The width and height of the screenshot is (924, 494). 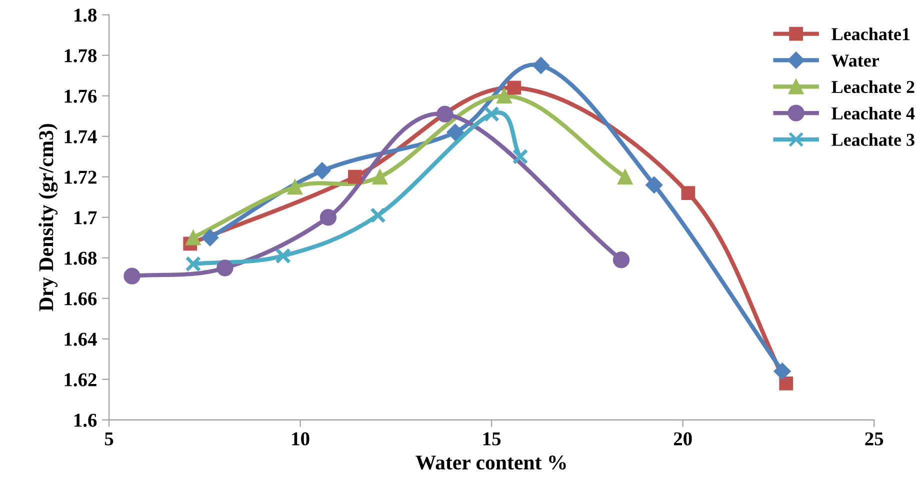 I want to click on y-tick-label: 1.76, so click(x=80, y=96).